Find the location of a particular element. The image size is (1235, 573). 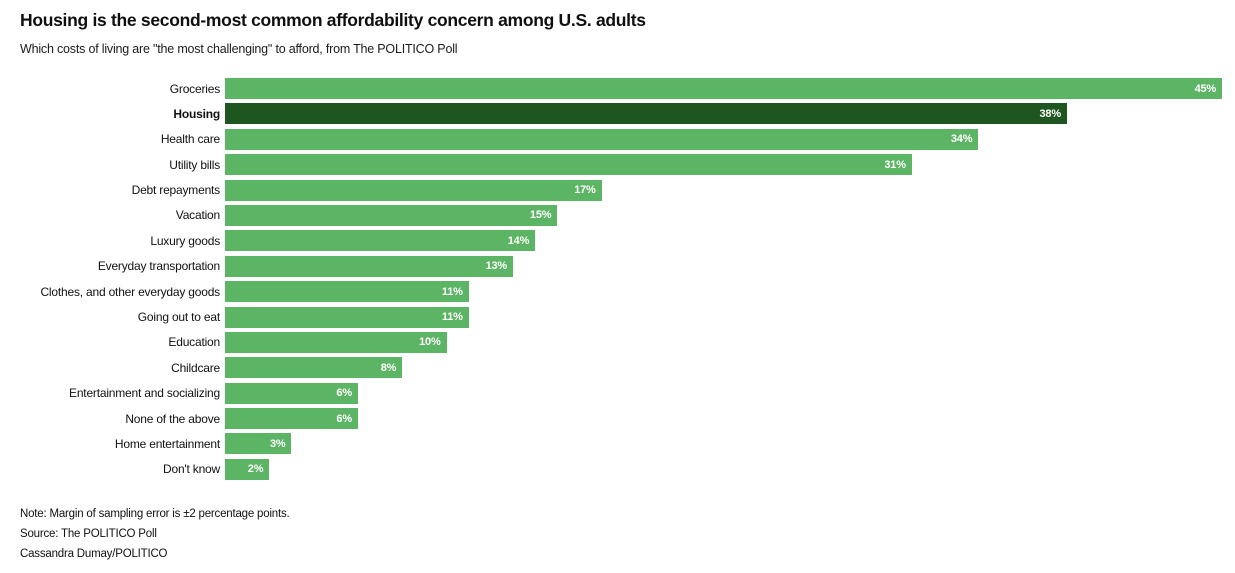

category-label: None of the above is located at coordinates (172, 418).